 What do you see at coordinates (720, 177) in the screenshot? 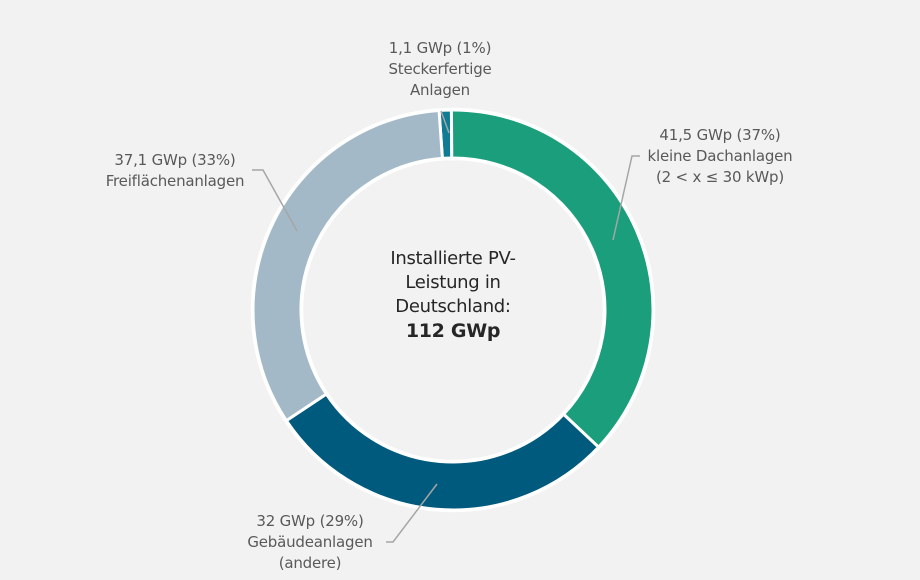
I see `label-klein-name2: (2 < x ≤ 30 kWp)` at bounding box center [720, 177].